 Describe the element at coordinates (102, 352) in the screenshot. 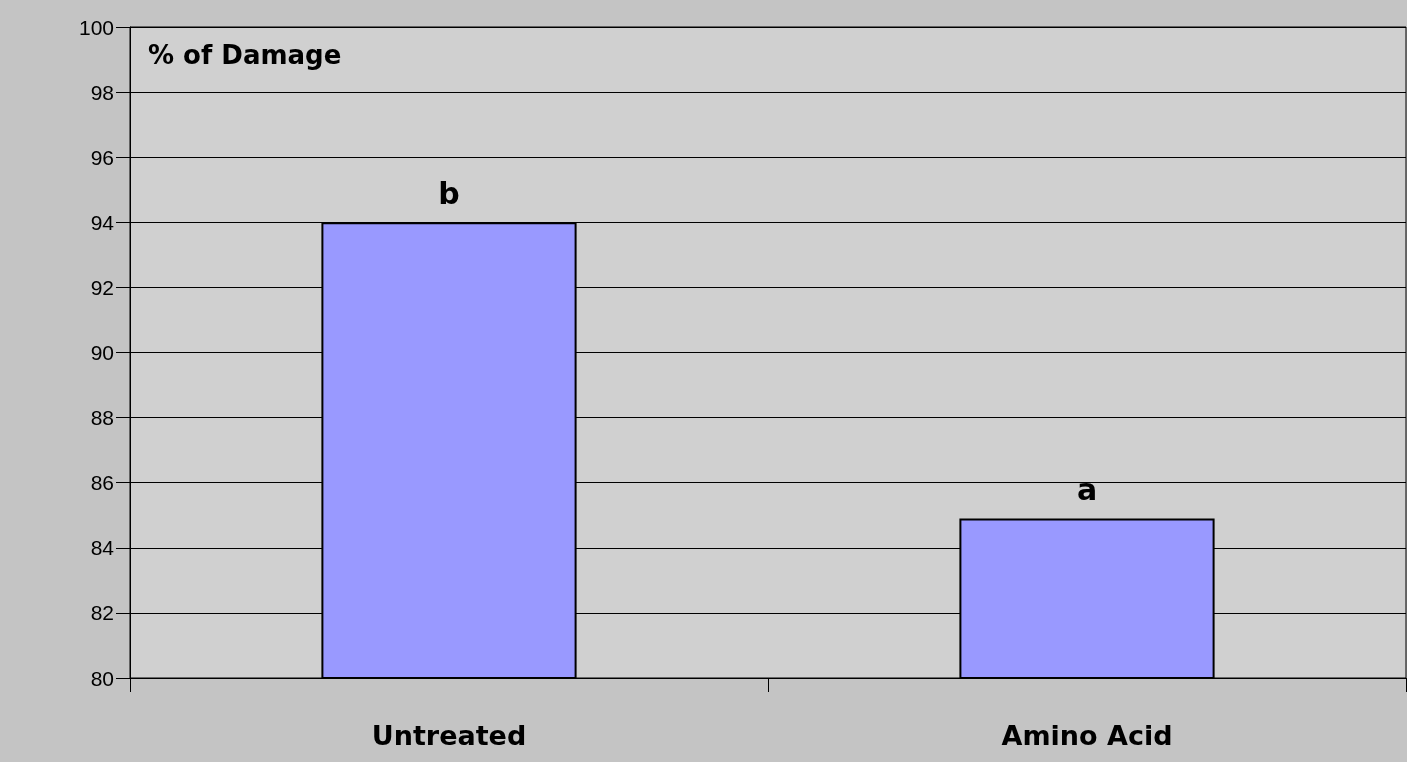

I see `y-tick-label: 90` at that location.